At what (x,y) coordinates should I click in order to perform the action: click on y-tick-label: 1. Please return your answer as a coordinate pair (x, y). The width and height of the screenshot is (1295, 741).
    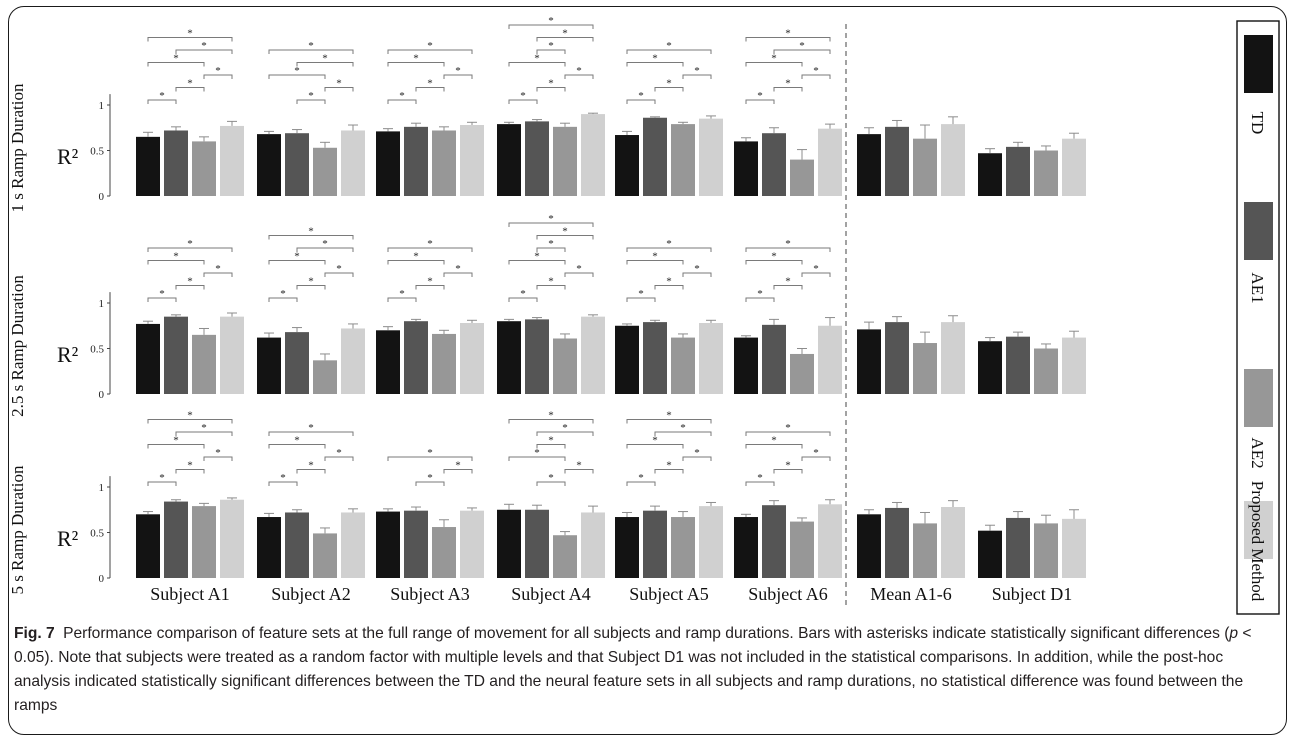
    Looking at the image, I should click on (102, 304).